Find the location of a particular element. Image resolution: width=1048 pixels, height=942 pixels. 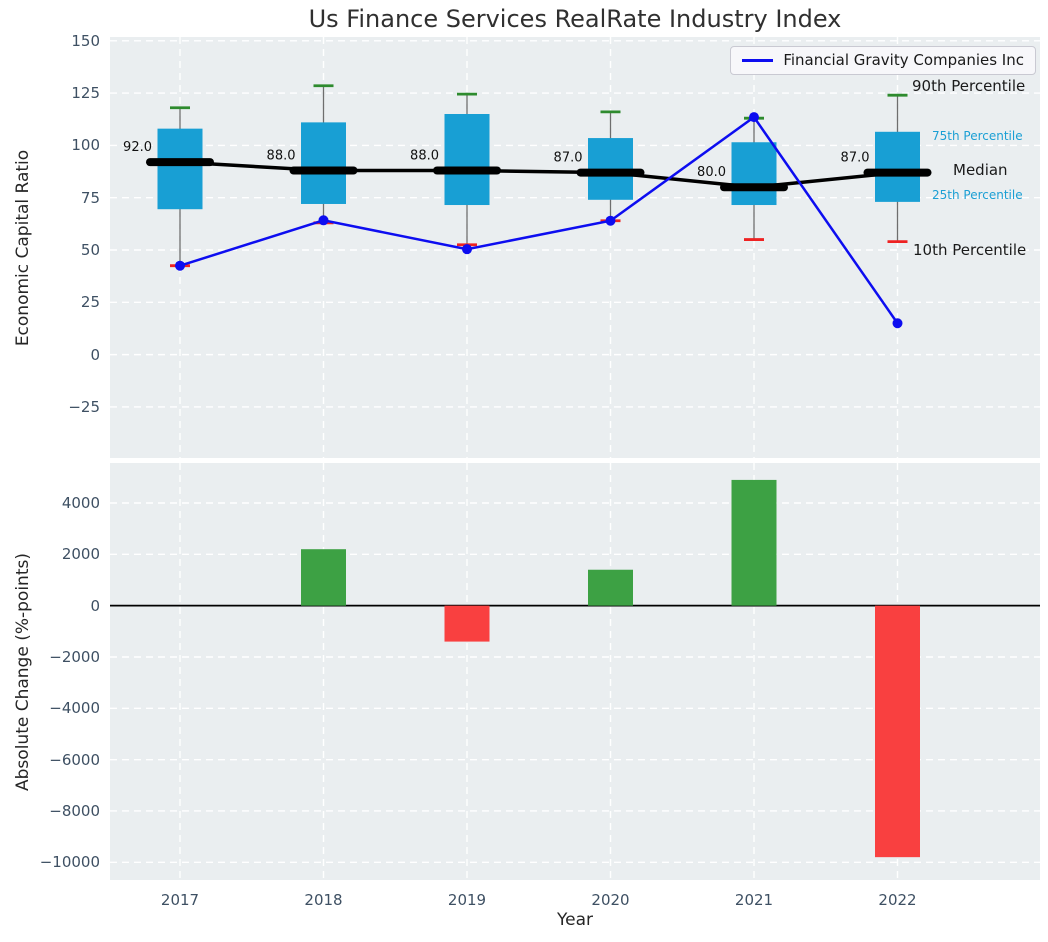

iqr-box-2019 is located at coordinates (467, 160).